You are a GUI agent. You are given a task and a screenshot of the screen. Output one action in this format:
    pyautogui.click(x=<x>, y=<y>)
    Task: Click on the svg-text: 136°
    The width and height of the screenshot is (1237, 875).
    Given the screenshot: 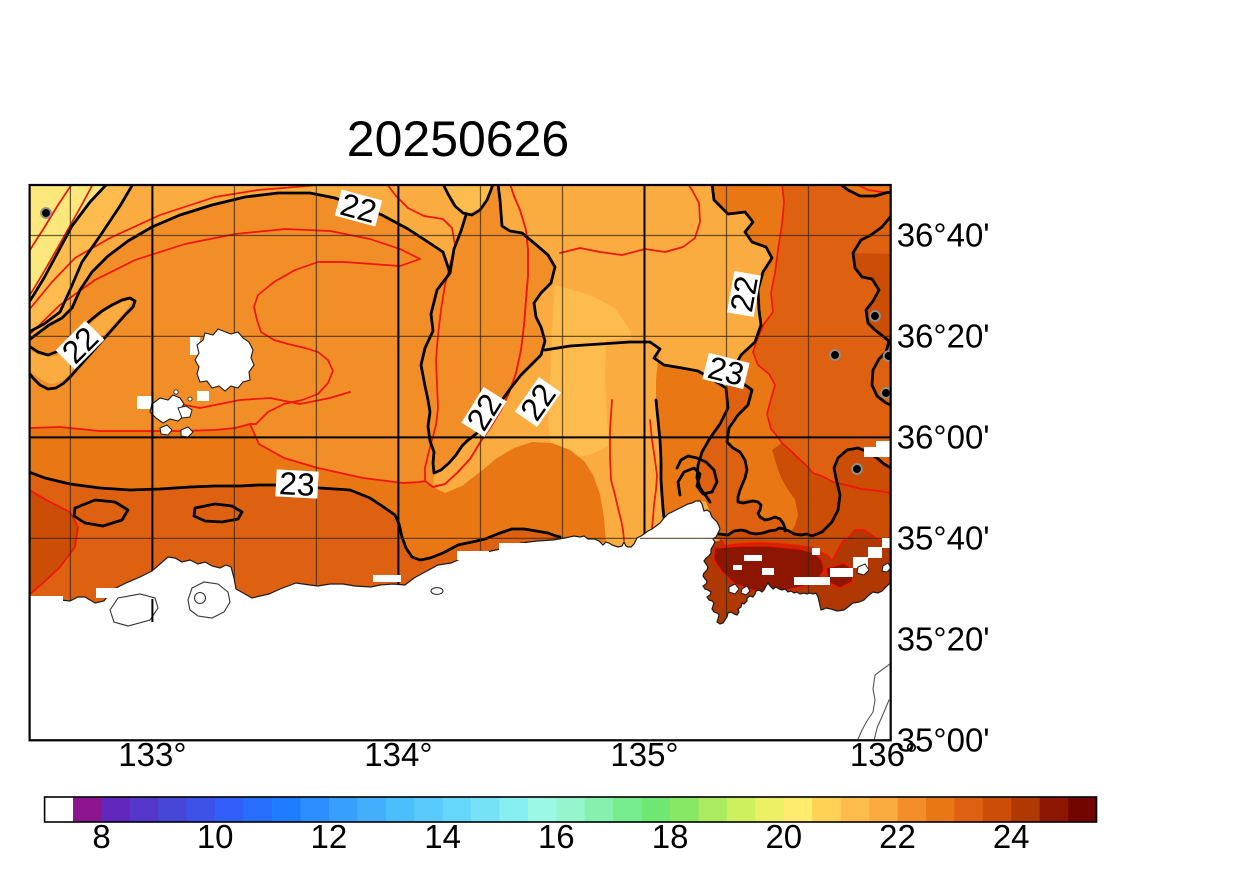 What is the action you would take?
    pyautogui.click(x=884, y=754)
    